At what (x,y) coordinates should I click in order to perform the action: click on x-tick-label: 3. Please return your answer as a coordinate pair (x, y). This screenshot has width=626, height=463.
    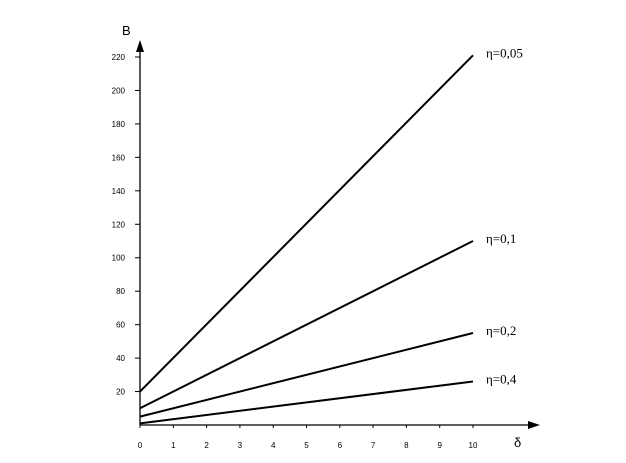
    Looking at the image, I should click on (240, 445).